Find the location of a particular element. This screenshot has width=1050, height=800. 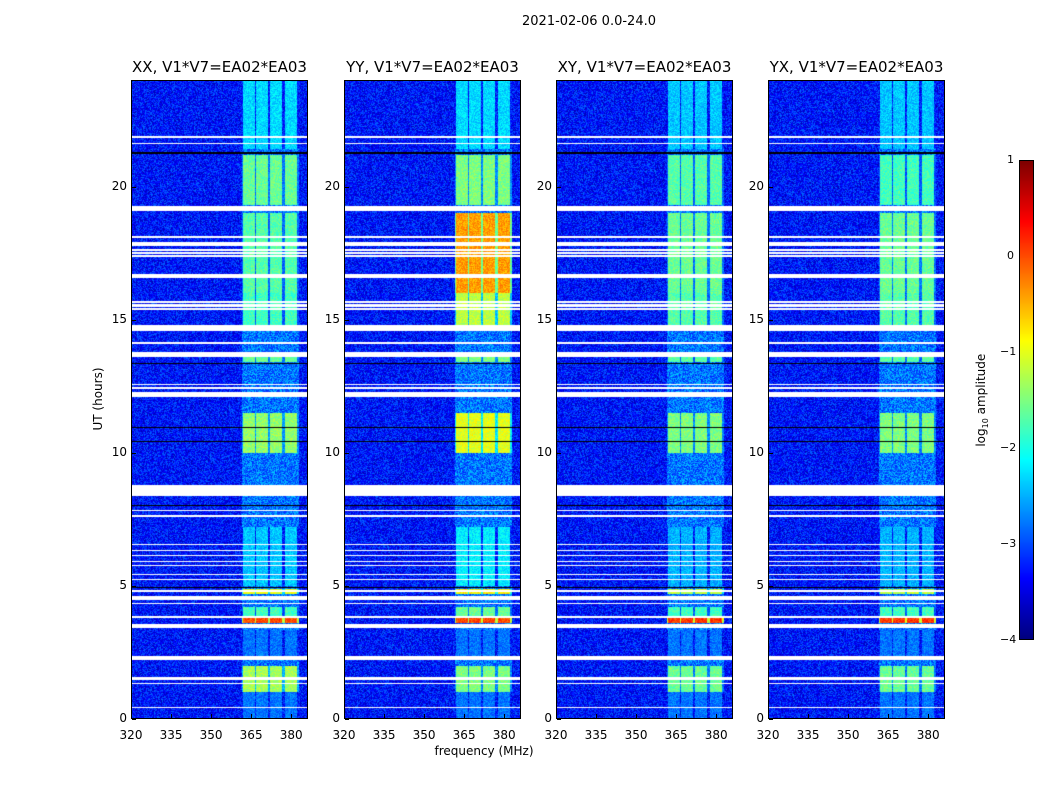

y-axis-label: UT (hours) is located at coordinates (98, 399).